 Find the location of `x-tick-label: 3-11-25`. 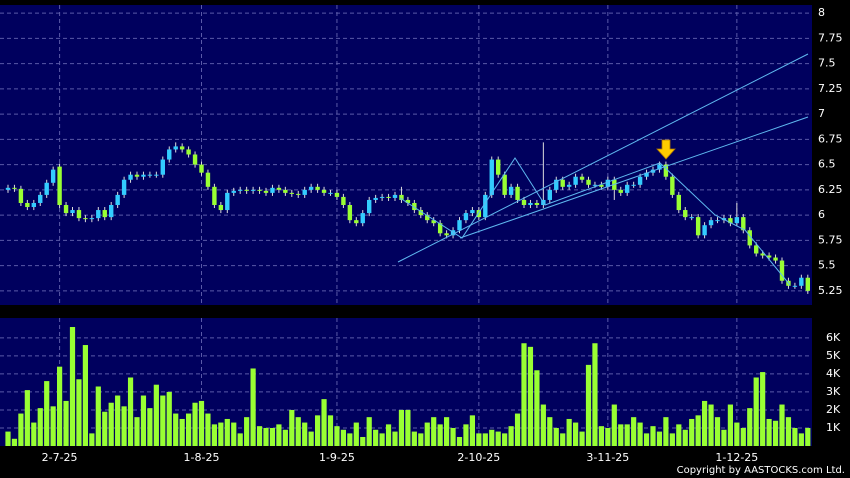

x-tick-label: 3-11-25 is located at coordinates (607, 457).